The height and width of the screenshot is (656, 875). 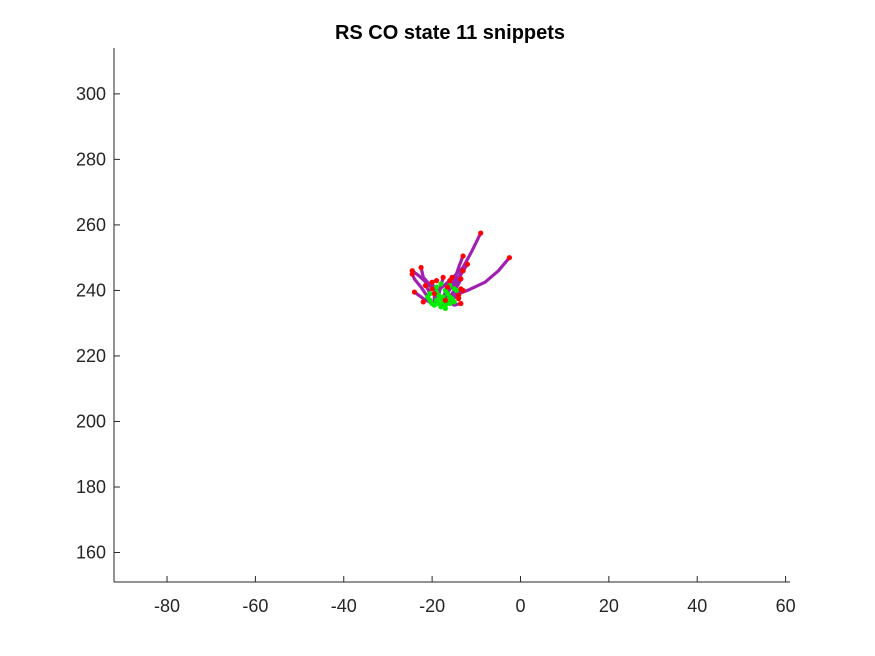 I want to click on x-tick-label: -20, so click(x=432, y=606).